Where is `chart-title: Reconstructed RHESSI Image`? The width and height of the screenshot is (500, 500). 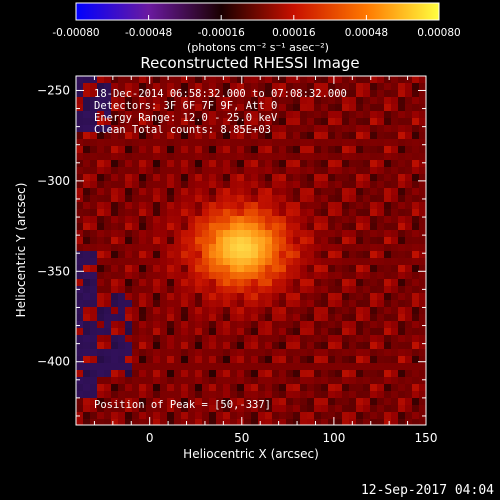 chart-title: Reconstructed RHESSI Image is located at coordinates (249, 63).